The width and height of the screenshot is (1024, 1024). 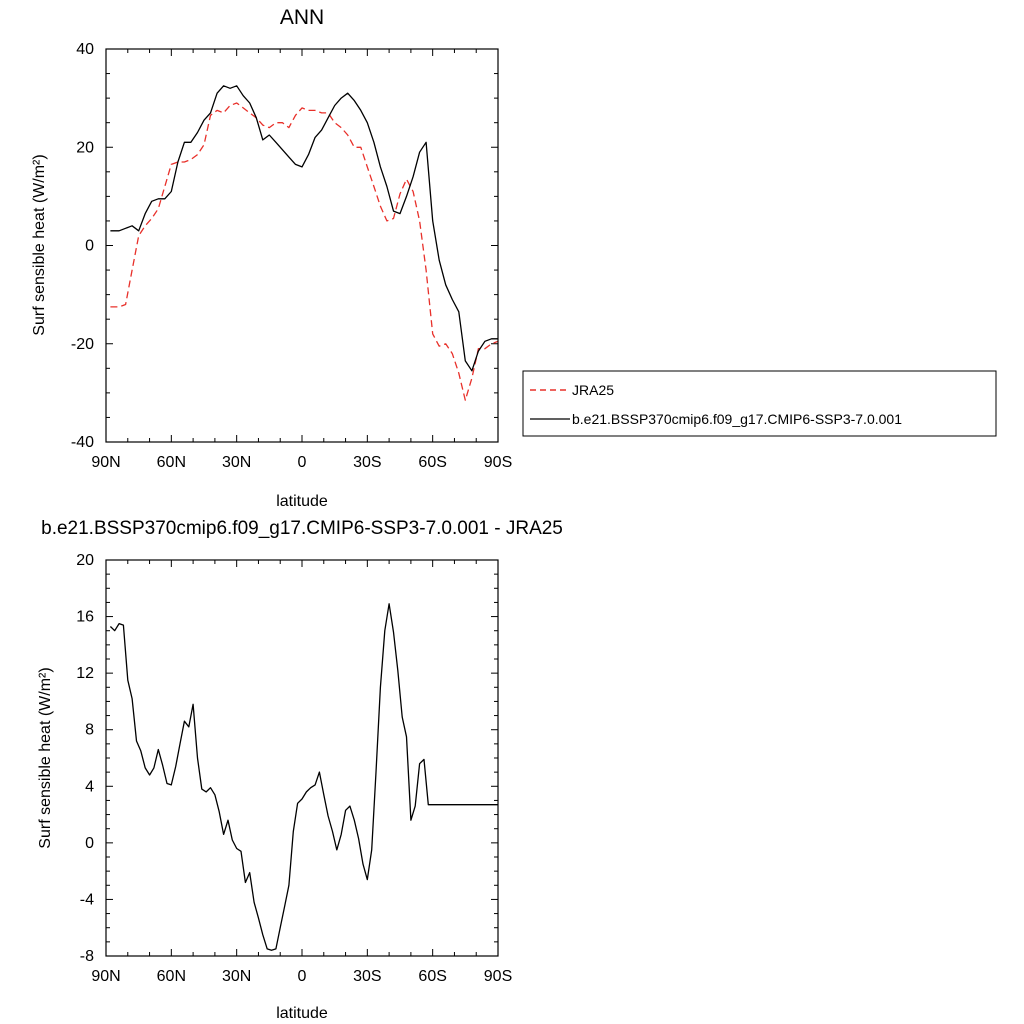 I want to click on series-line-difference, so click(x=303, y=777).